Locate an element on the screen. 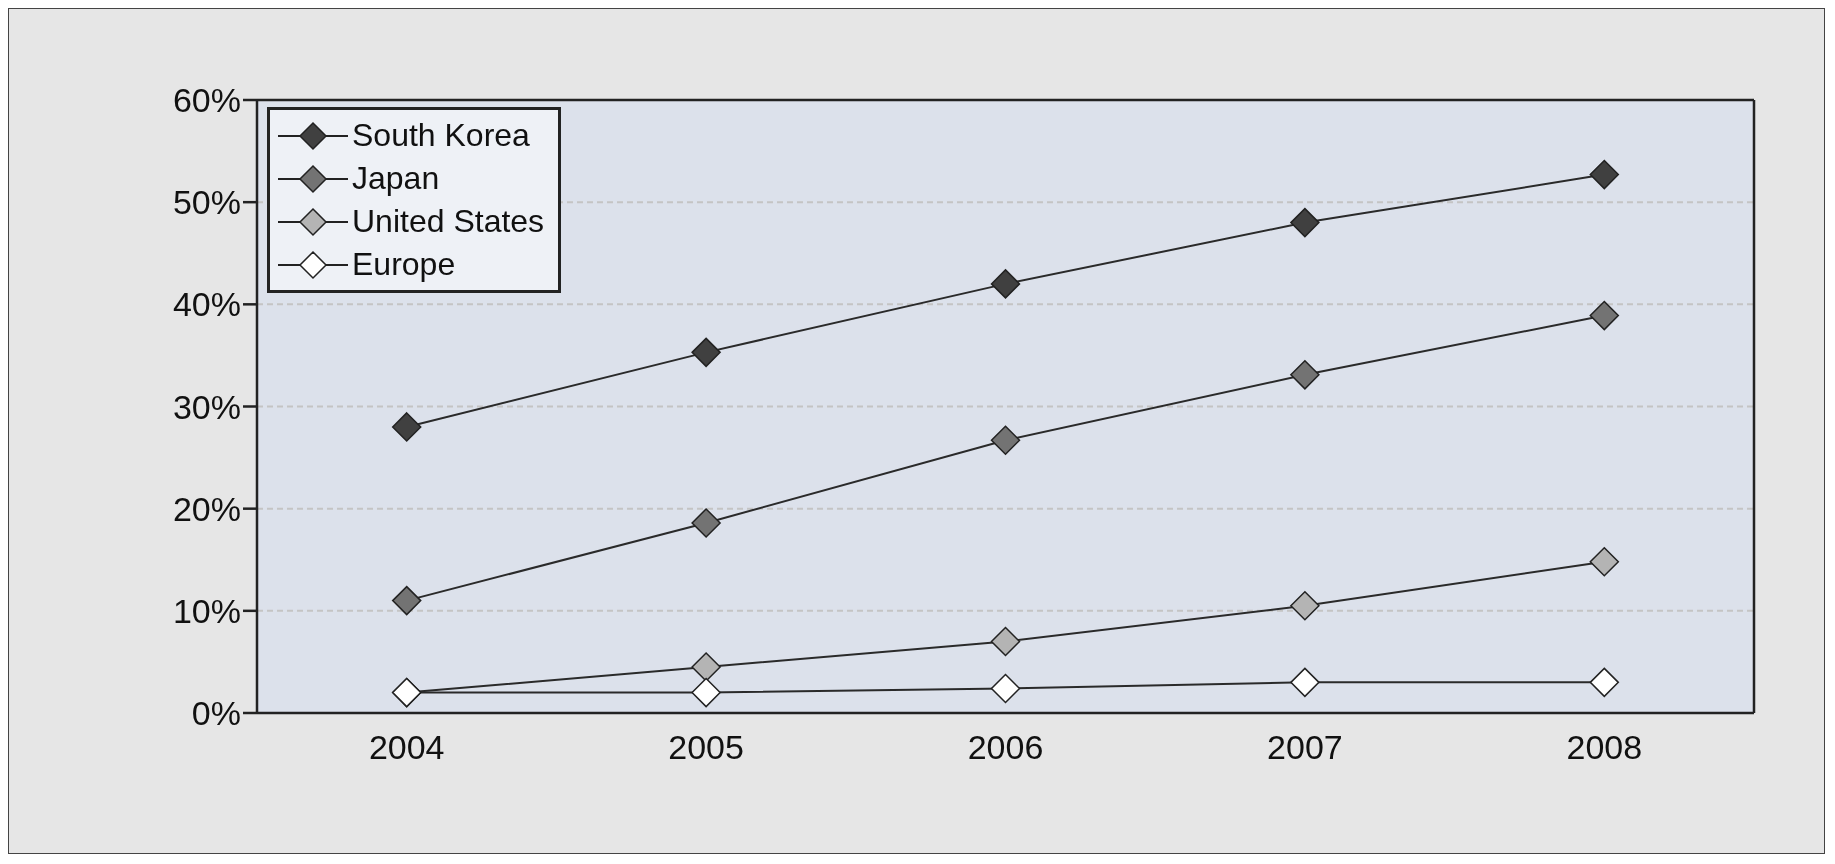 Image resolution: width=1835 pixels, height=864 pixels. legend-label: United States is located at coordinates (448, 221).